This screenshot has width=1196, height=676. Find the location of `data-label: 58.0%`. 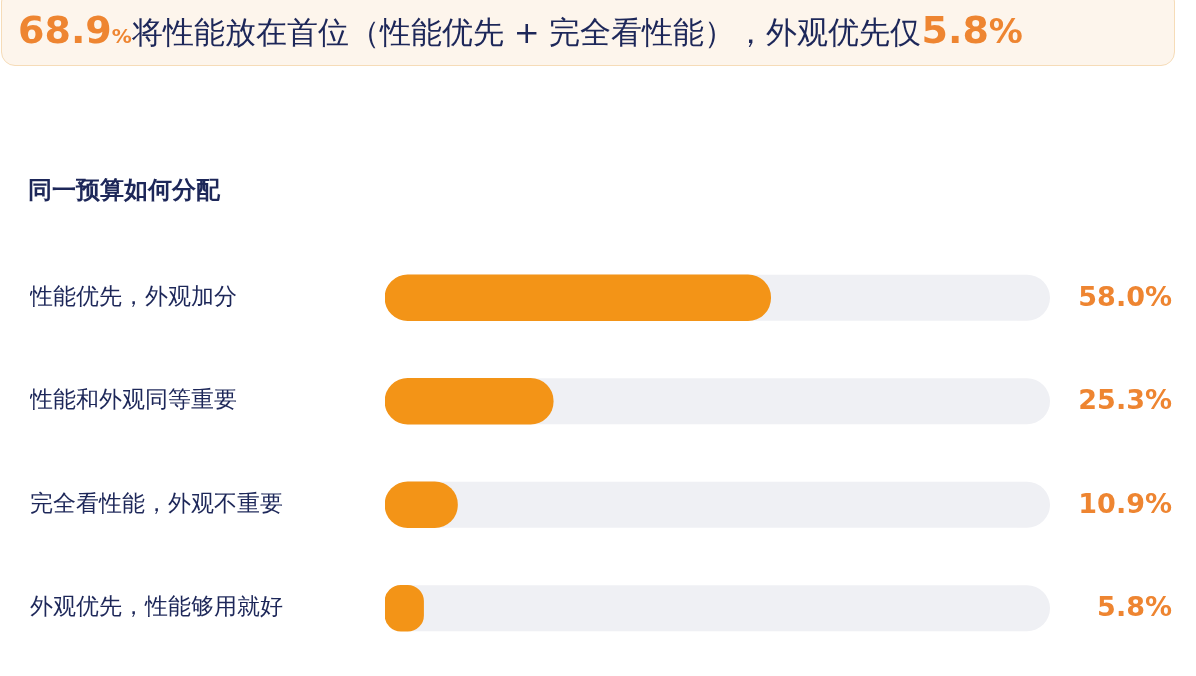

data-label: 58.0% is located at coordinates (1125, 296).